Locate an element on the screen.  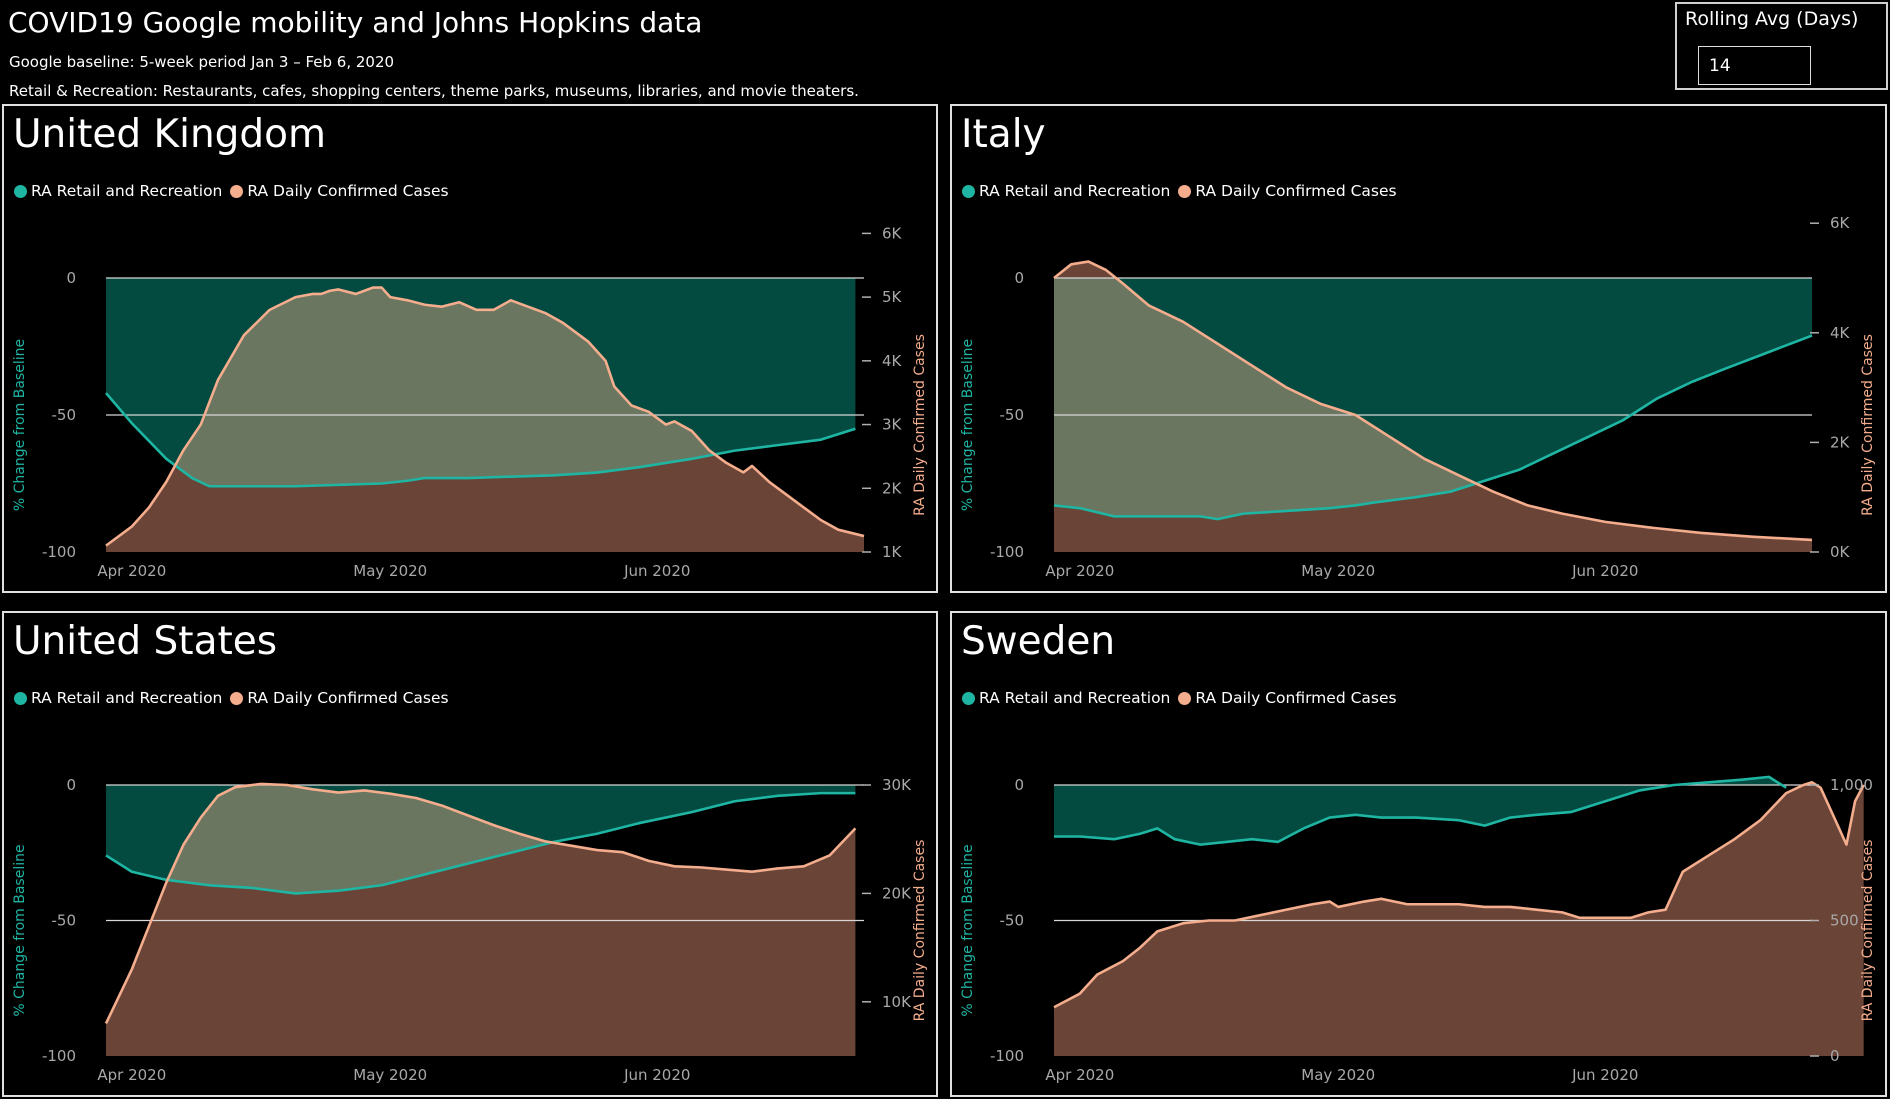
y-right-tick-label: 20K is located at coordinates (897, 893).